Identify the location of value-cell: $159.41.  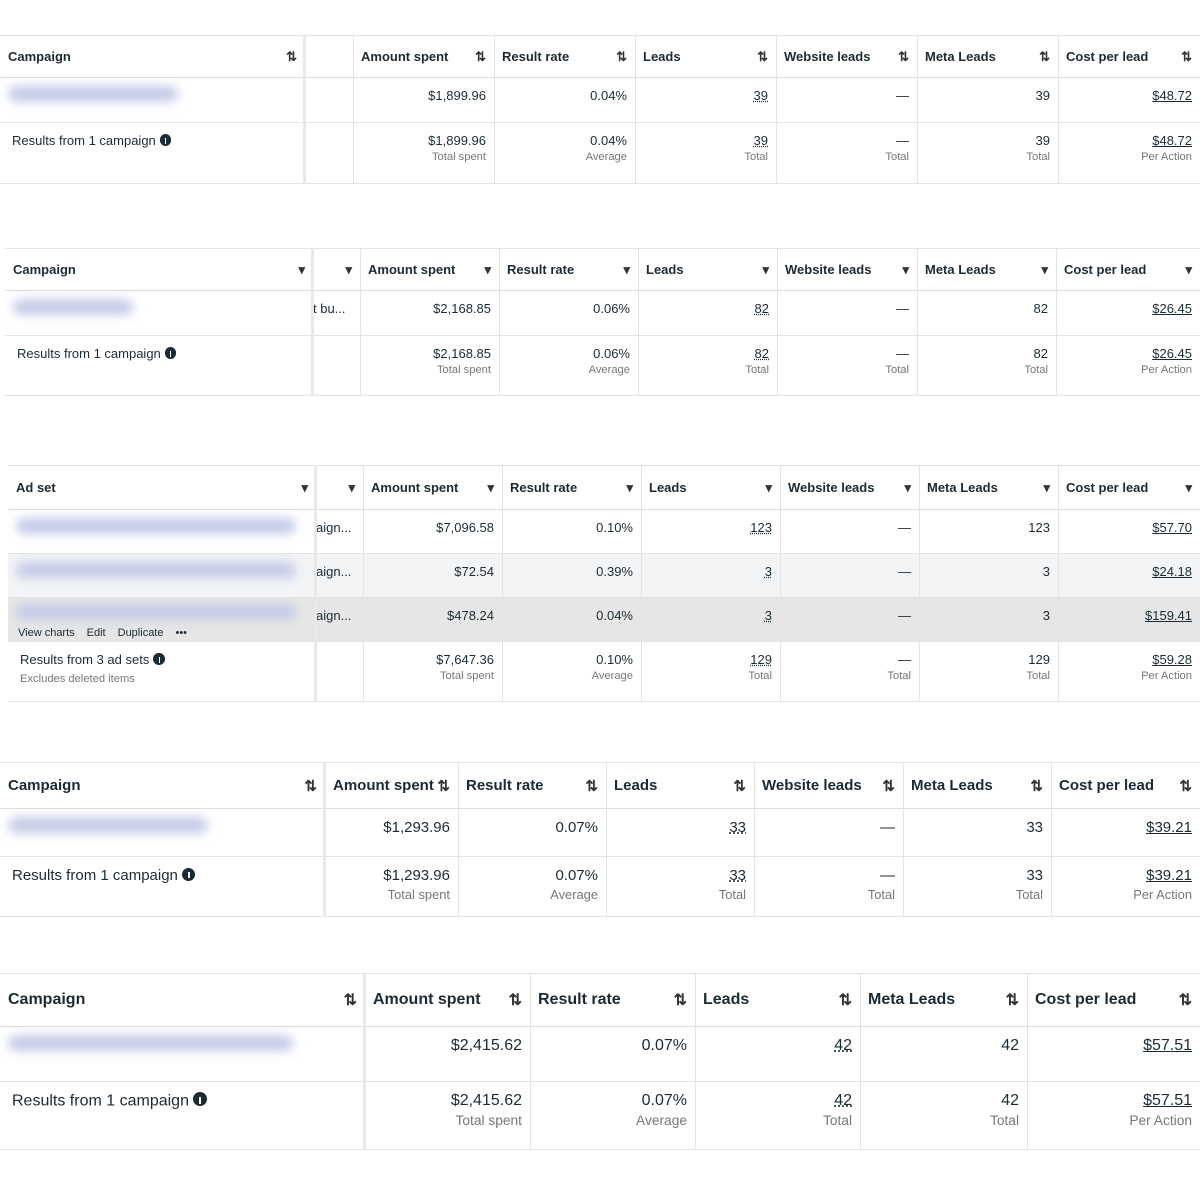
(1129, 620).